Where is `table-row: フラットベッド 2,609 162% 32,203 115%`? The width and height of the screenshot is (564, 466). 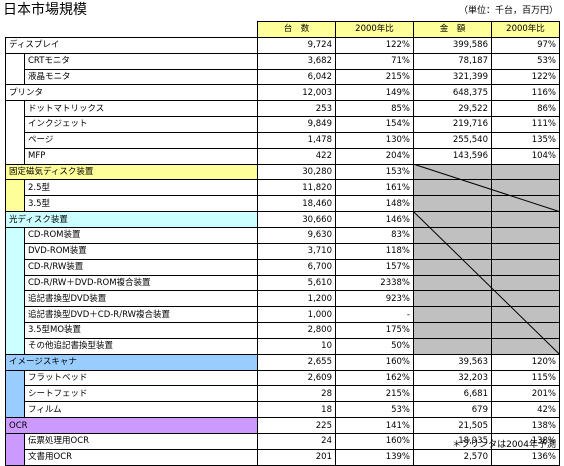
table-row: フラットベッド 2,609 162% 32,203 115% is located at coordinates (282, 394).